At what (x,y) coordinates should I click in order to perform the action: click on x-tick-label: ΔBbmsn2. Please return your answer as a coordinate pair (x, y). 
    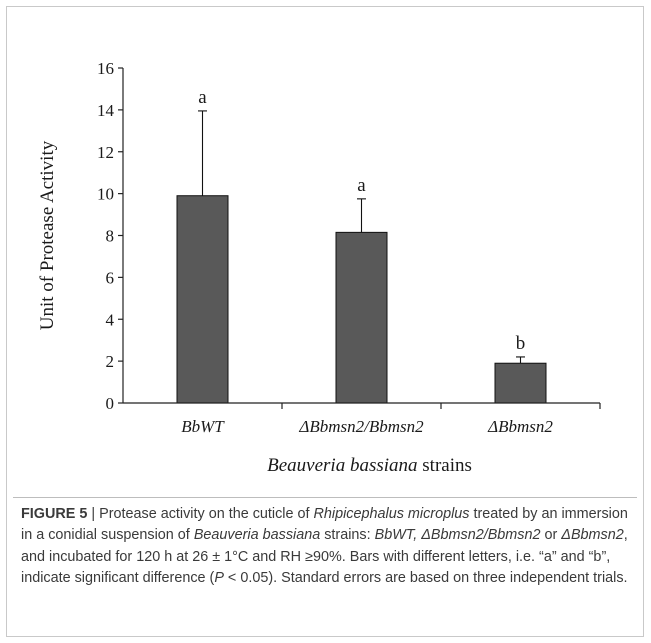
    Looking at the image, I should click on (520, 426).